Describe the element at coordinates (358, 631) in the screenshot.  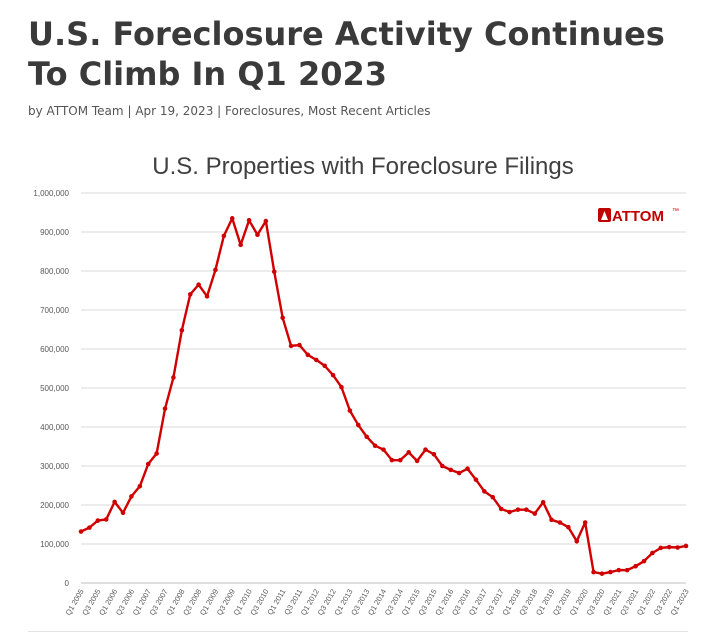
I see `bottom-divider` at that location.